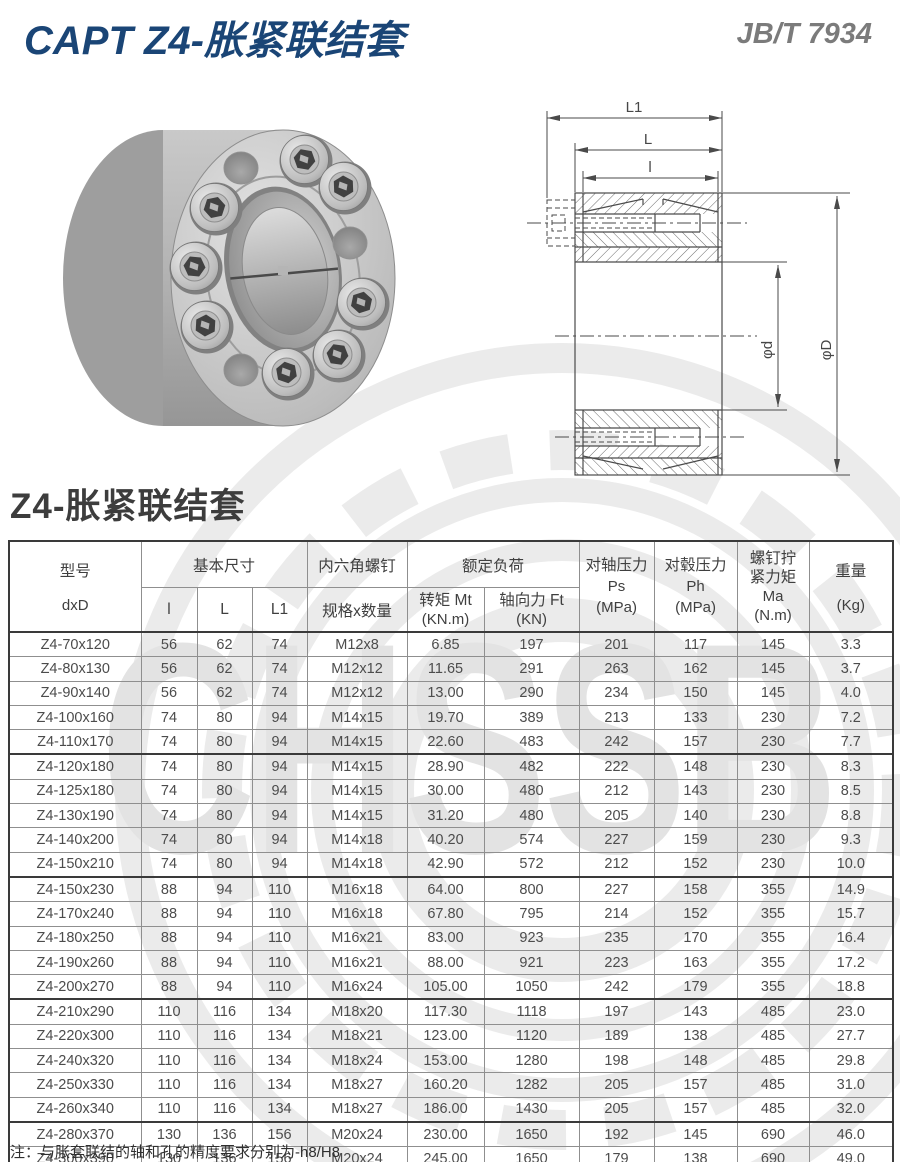 The width and height of the screenshot is (900, 1162). I want to click on col-header-basic-dims: 基本尺寸, so click(224, 564).